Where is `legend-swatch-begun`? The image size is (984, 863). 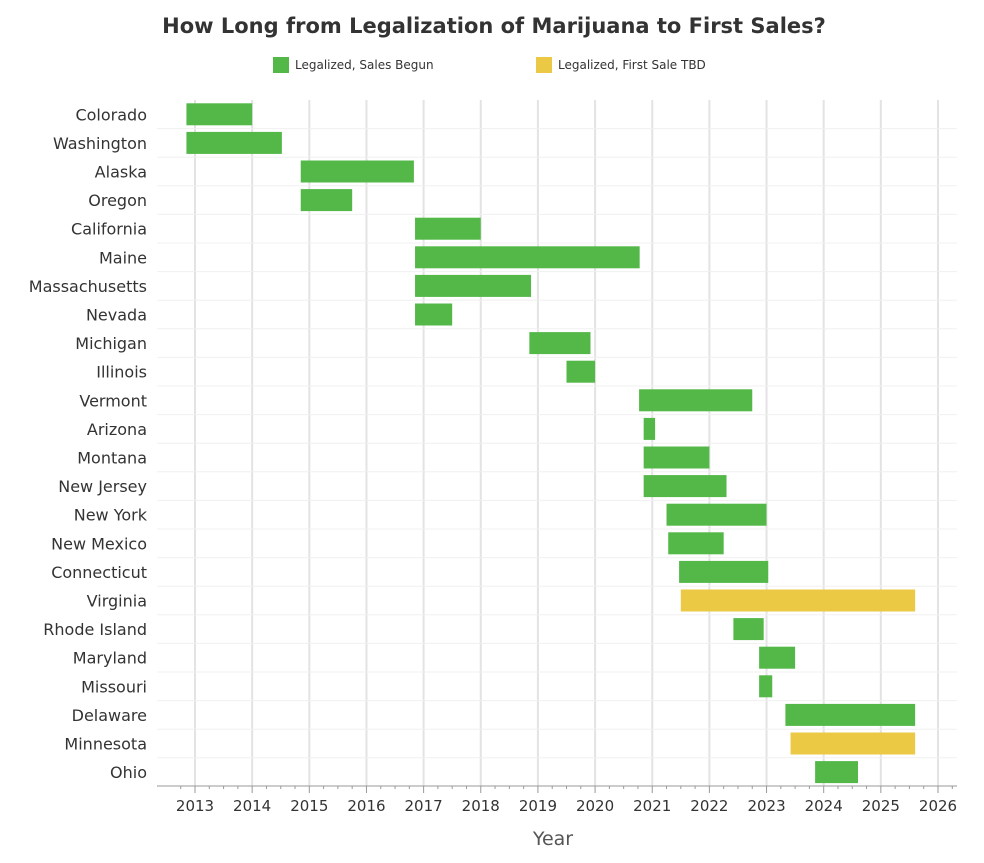 legend-swatch-begun is located at coordinates (281, 65).